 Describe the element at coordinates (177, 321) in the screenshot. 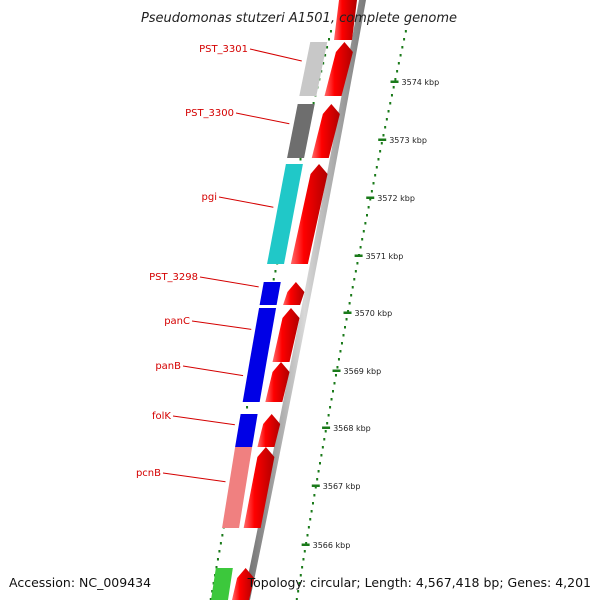

I see `gene-label: panC` at that location.